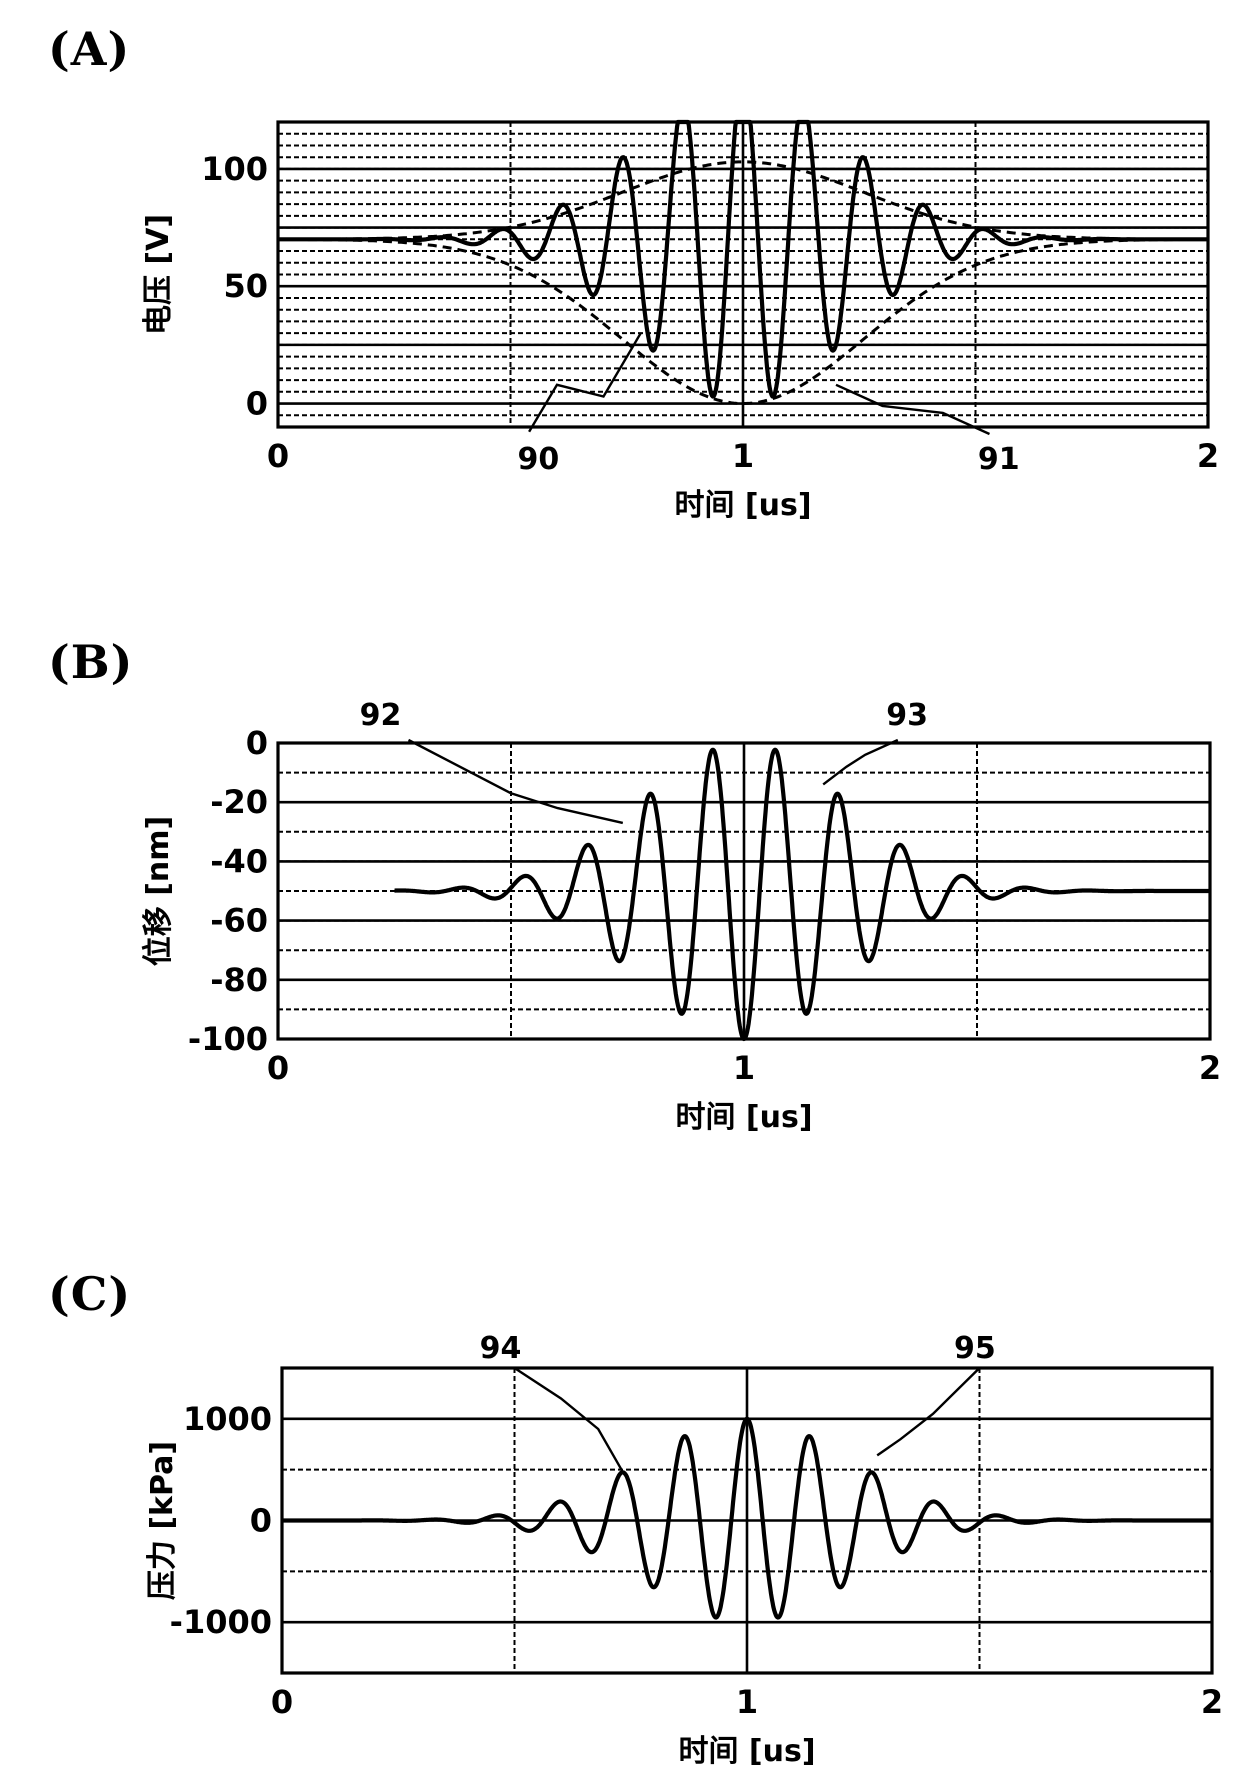 This screenshot has height=1786, width=1240. I want to click on y-tick-label: 100, so click(234, 169).